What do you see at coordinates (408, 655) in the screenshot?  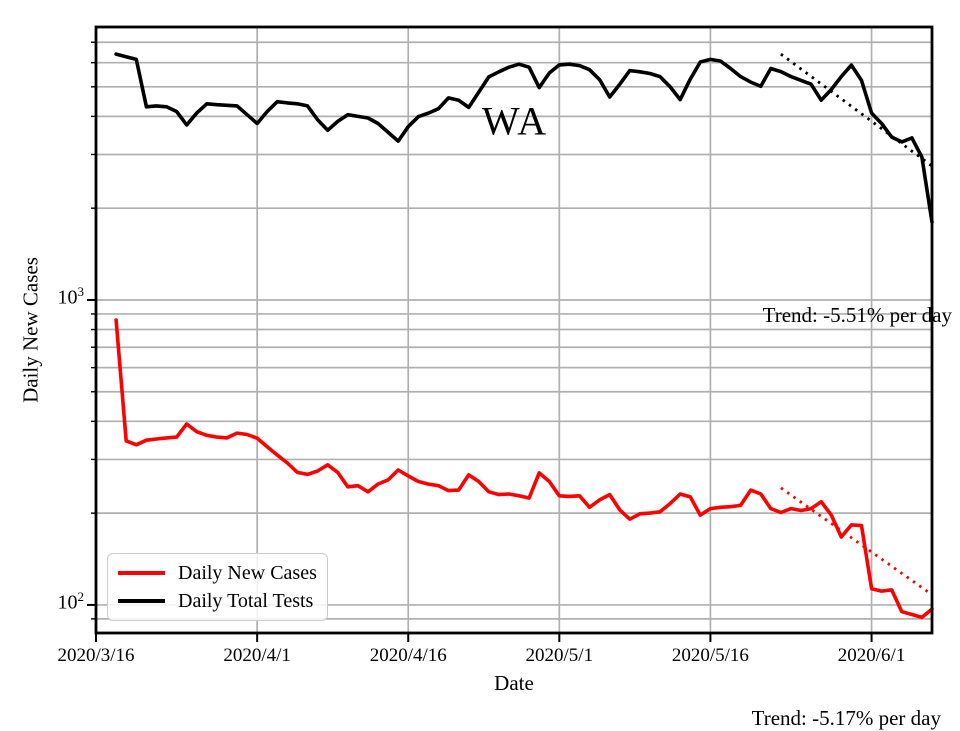 I see `x-tick-label: 2020/4/16` at bounding box center [408, 655].